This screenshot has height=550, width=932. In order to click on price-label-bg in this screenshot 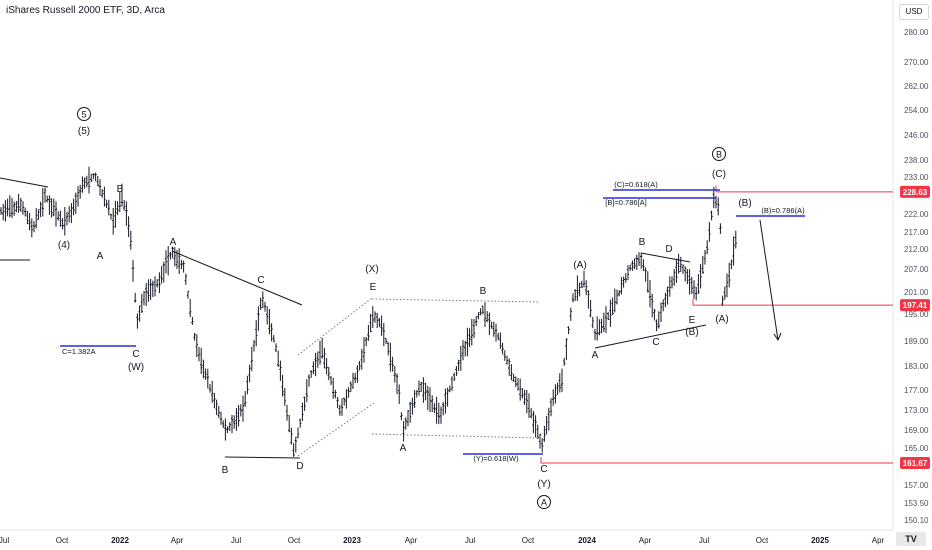, I will do `click(915, 305)`.